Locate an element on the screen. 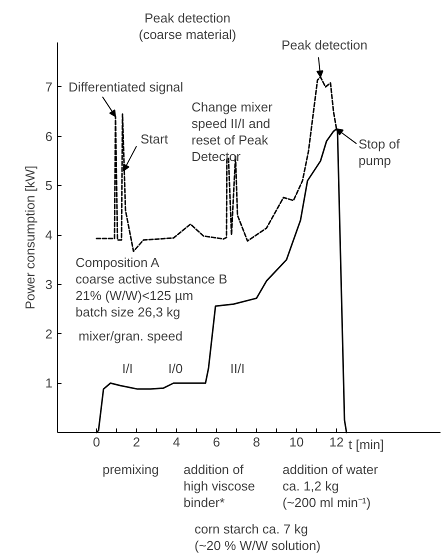 The width and height of the screenshot is (444, 553). annotation: I/I is located at coordinates (127, 368).